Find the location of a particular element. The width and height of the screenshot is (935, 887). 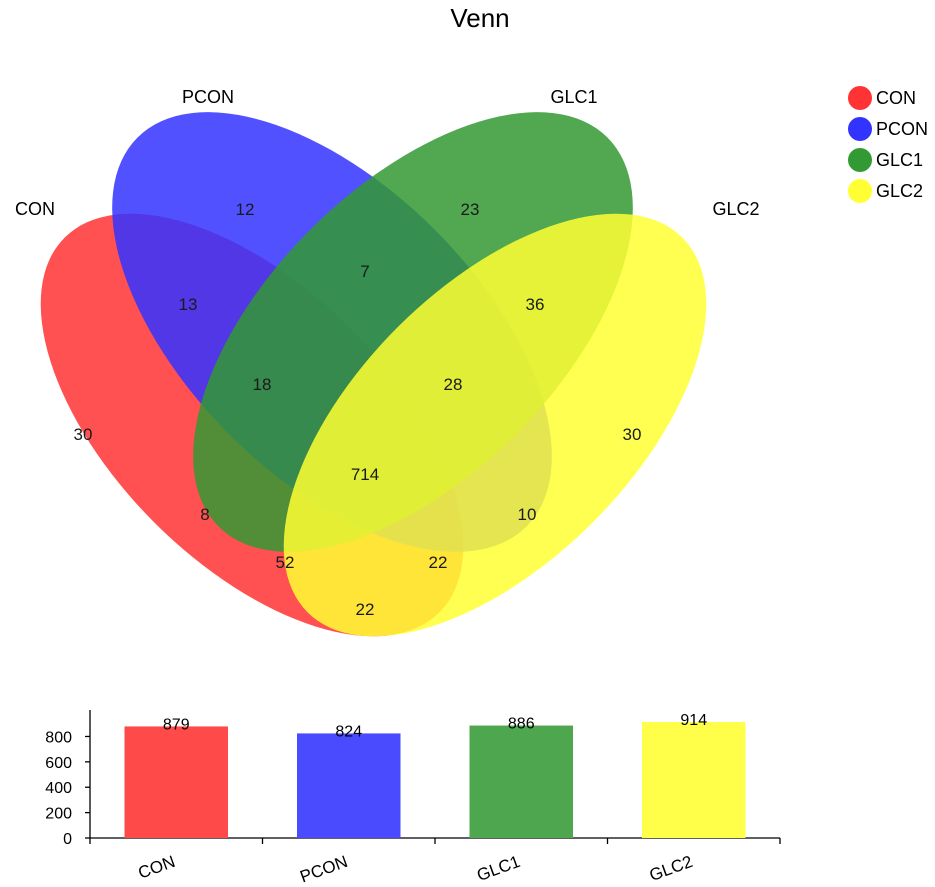

bar-x-tick-label-glc1: GLC1 is located at coordinates (498, 868).